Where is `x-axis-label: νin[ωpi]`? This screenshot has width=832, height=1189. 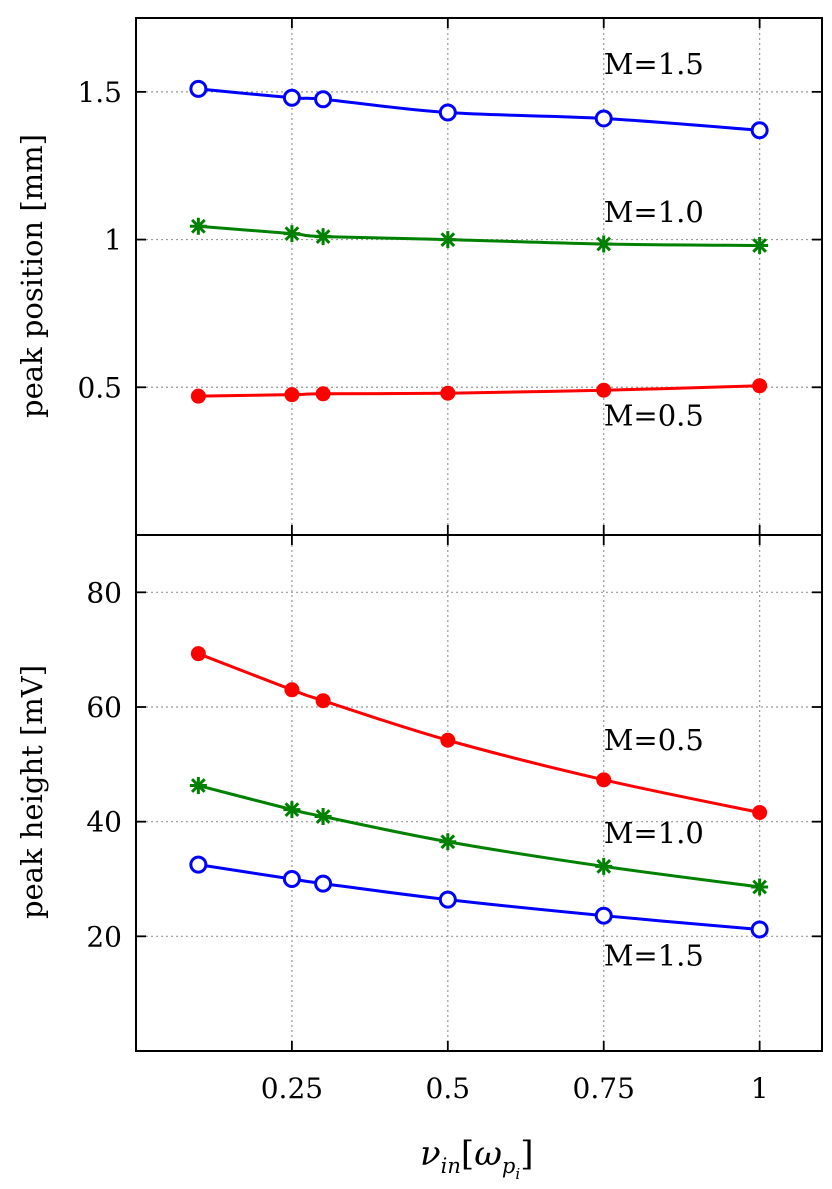
x-axis-label: νin[ωpi] is located at coordinates (476, 1158).